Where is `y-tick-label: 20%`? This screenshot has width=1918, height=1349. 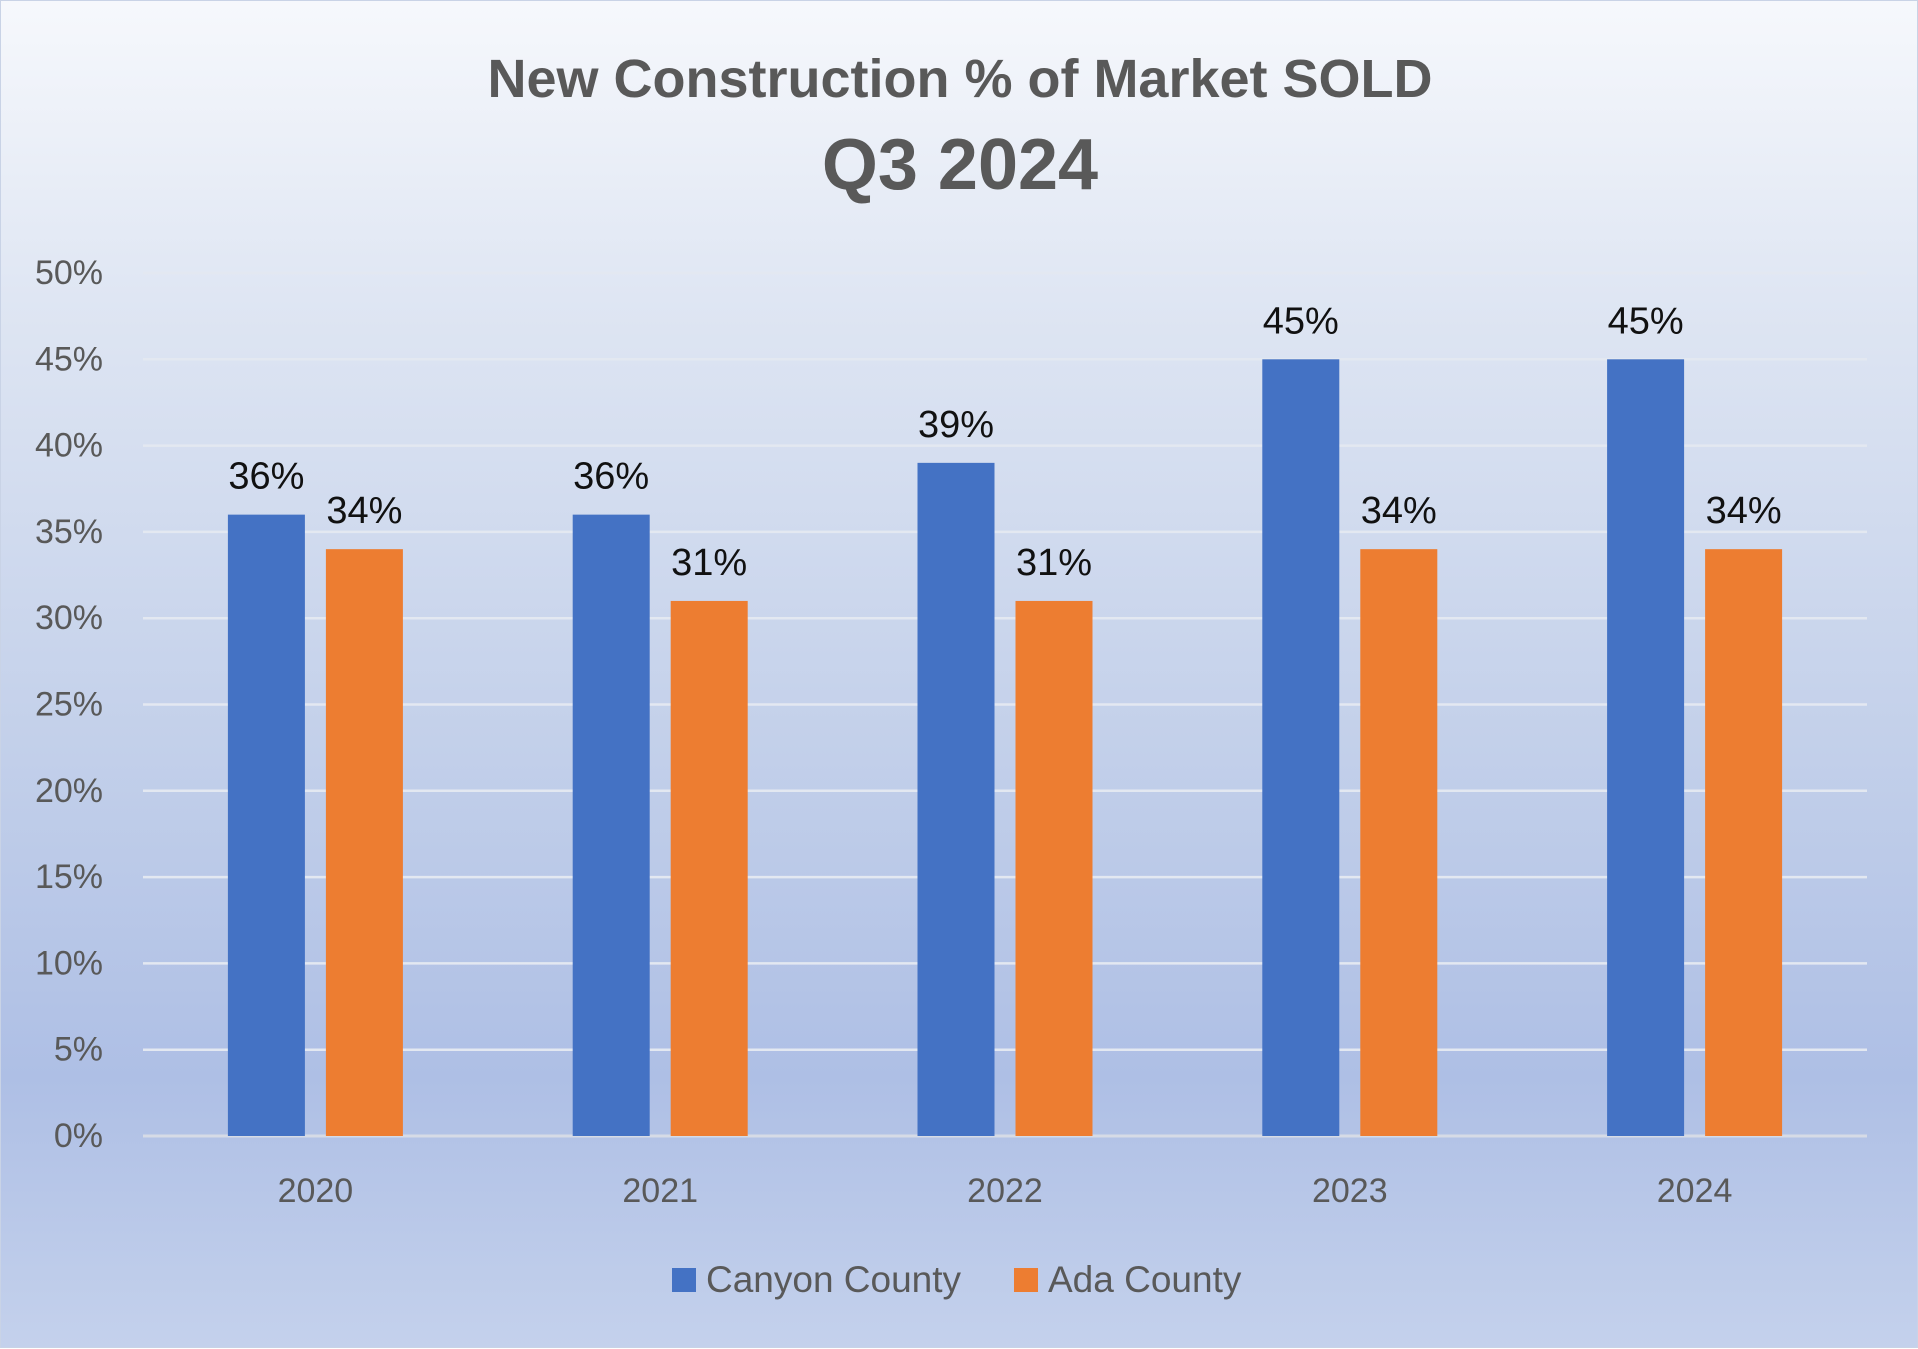 y-tick-label: 20% is located at coordinates (69, 791).